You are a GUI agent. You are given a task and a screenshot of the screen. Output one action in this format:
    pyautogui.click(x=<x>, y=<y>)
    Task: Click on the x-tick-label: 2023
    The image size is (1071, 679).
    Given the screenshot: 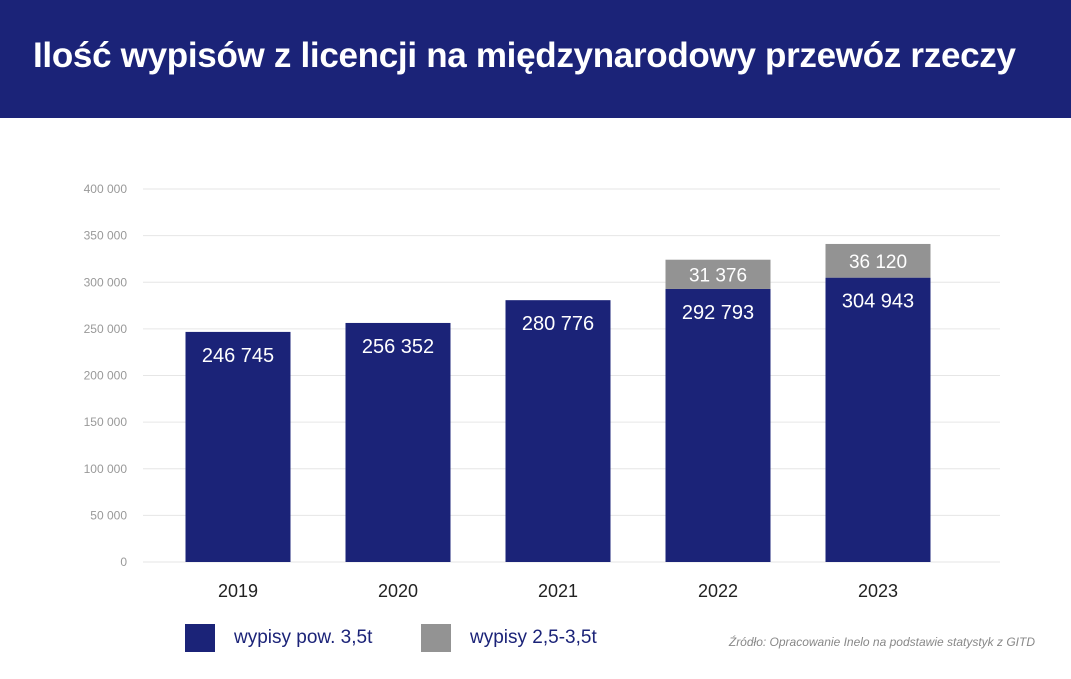 What is the action you would take?
    pyautogui.click(x=878, y=591)
    